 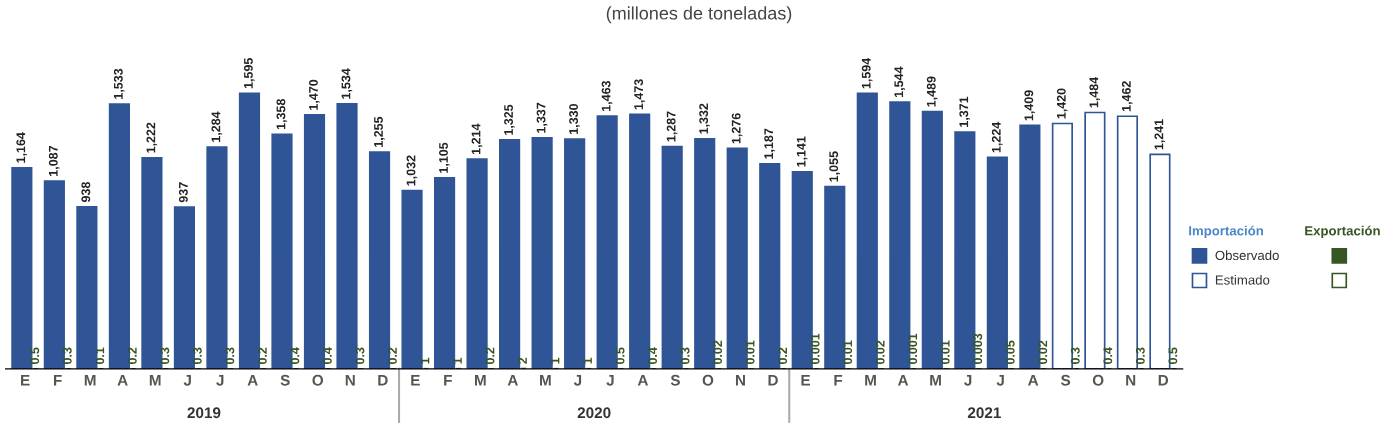 I want to click on data-label: 1,222, so click(x=152, y=137).